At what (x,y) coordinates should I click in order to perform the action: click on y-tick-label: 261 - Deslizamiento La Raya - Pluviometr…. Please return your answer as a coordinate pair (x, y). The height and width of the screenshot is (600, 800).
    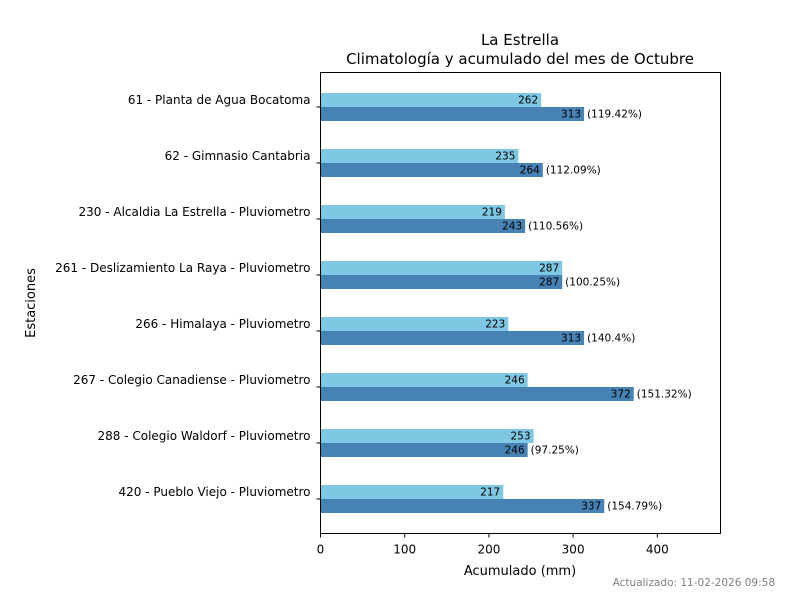
    Looking at the image, I should click on (182, 268).